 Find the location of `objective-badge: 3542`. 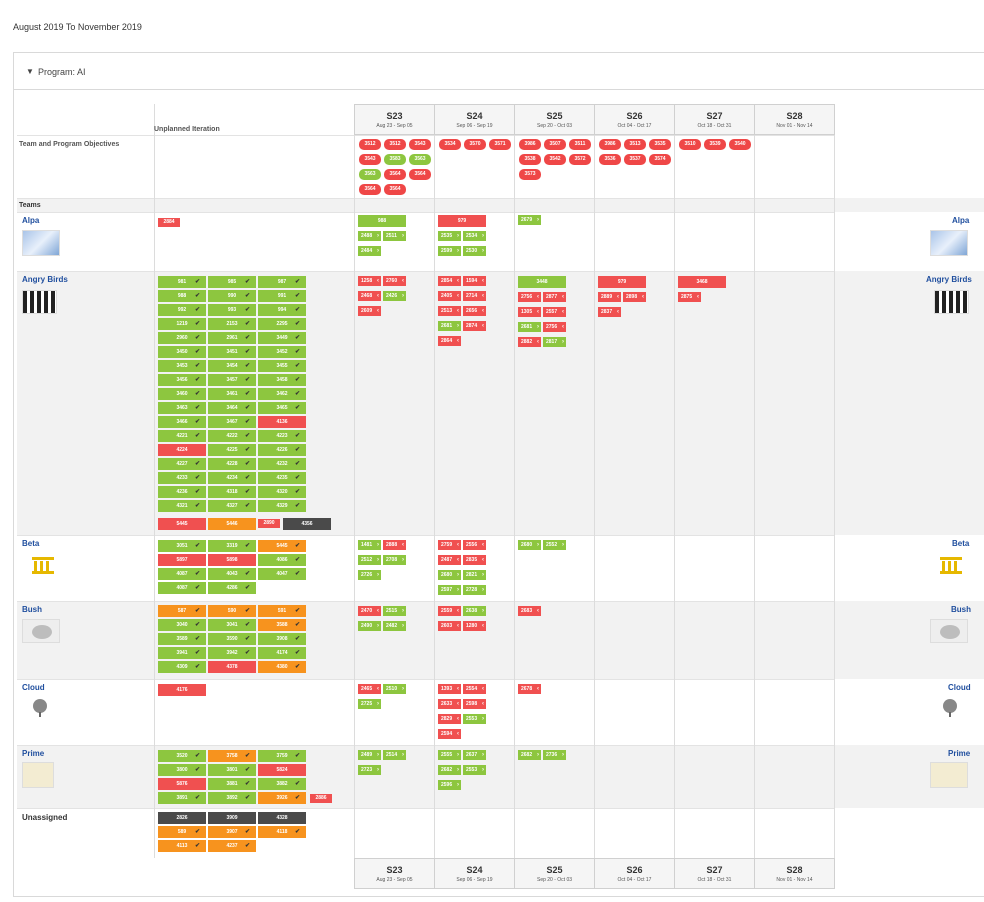

objective-badge: 3542 is located at coordinates (555, 159).